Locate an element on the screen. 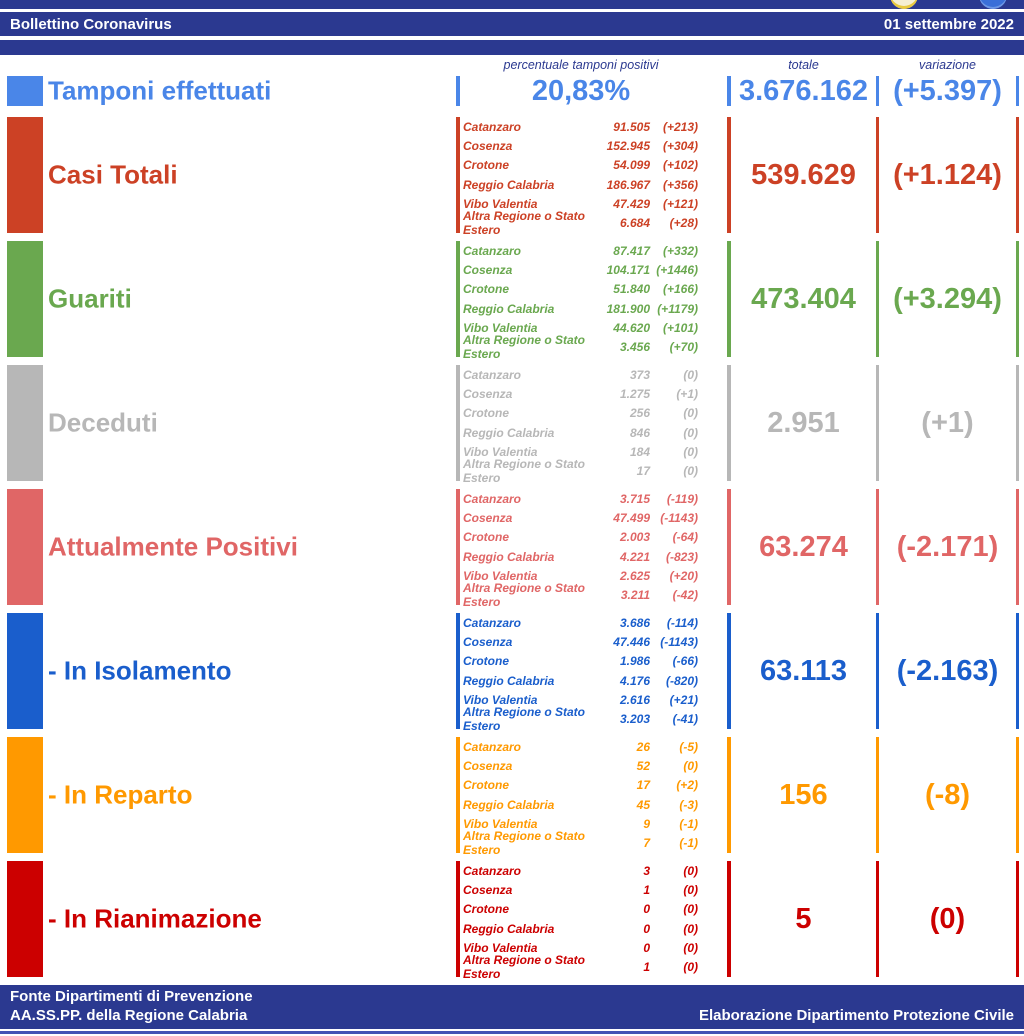 This screenshot has height=1036, width=1024. row-color-swatch is located at coordinates (25, 547).